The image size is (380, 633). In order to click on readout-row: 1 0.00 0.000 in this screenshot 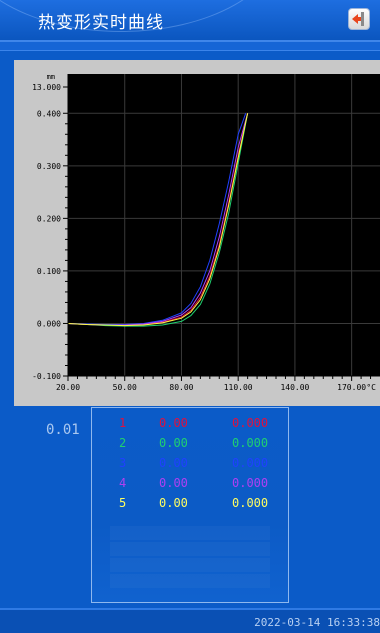, I will do `click(191, 424)`.